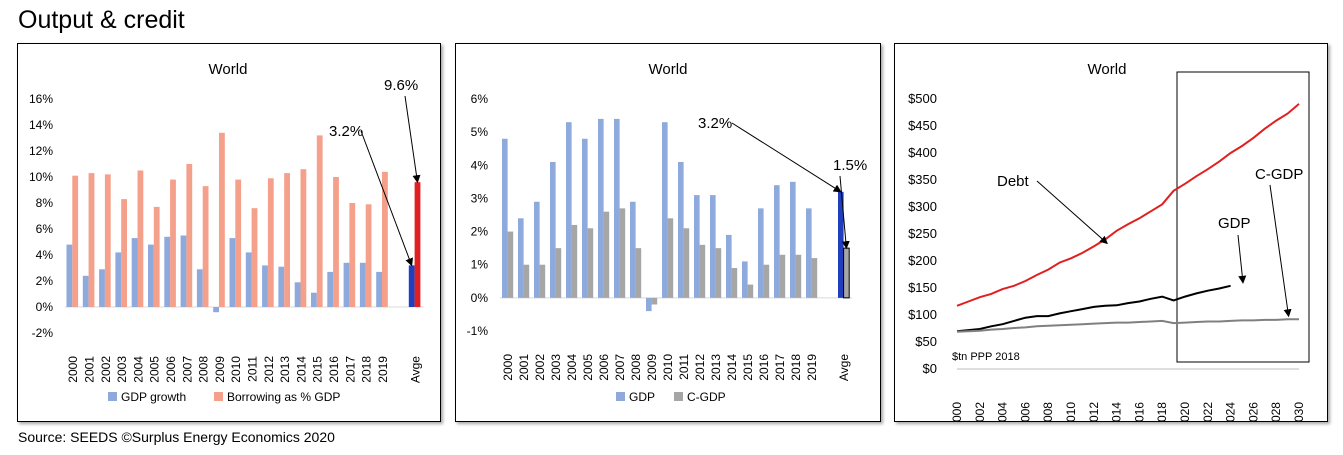  I want to click on page-title: Output & credit, so click(101, 20).